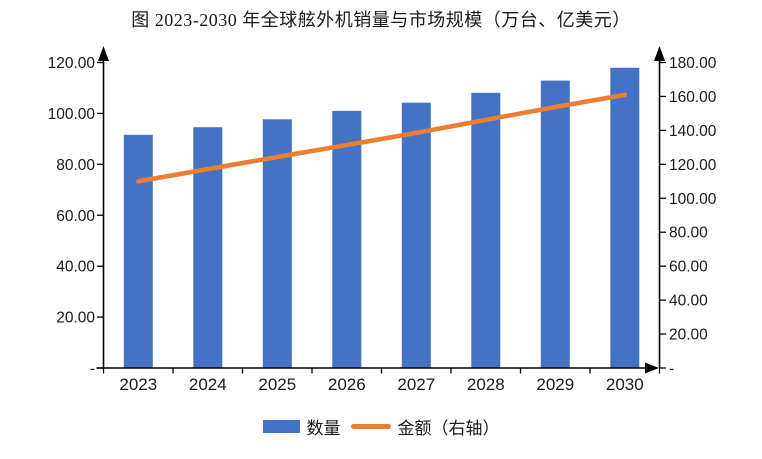 Image resolution: width=762 pixels, height=459 pixels. Describe the element at coordinates (486, 230) in the screenshot. I see `bar-2028` at that location.